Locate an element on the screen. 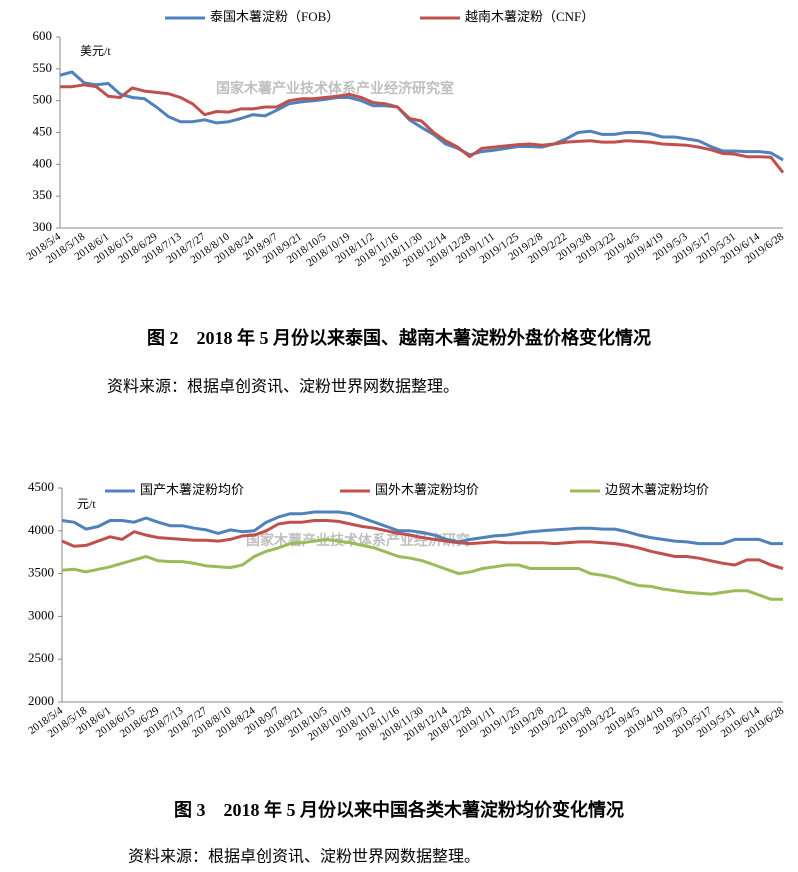 Image resolution: width=798 pixels, height=872 pixels. y-tick-label: 550 is located at coordinates (43, 67).